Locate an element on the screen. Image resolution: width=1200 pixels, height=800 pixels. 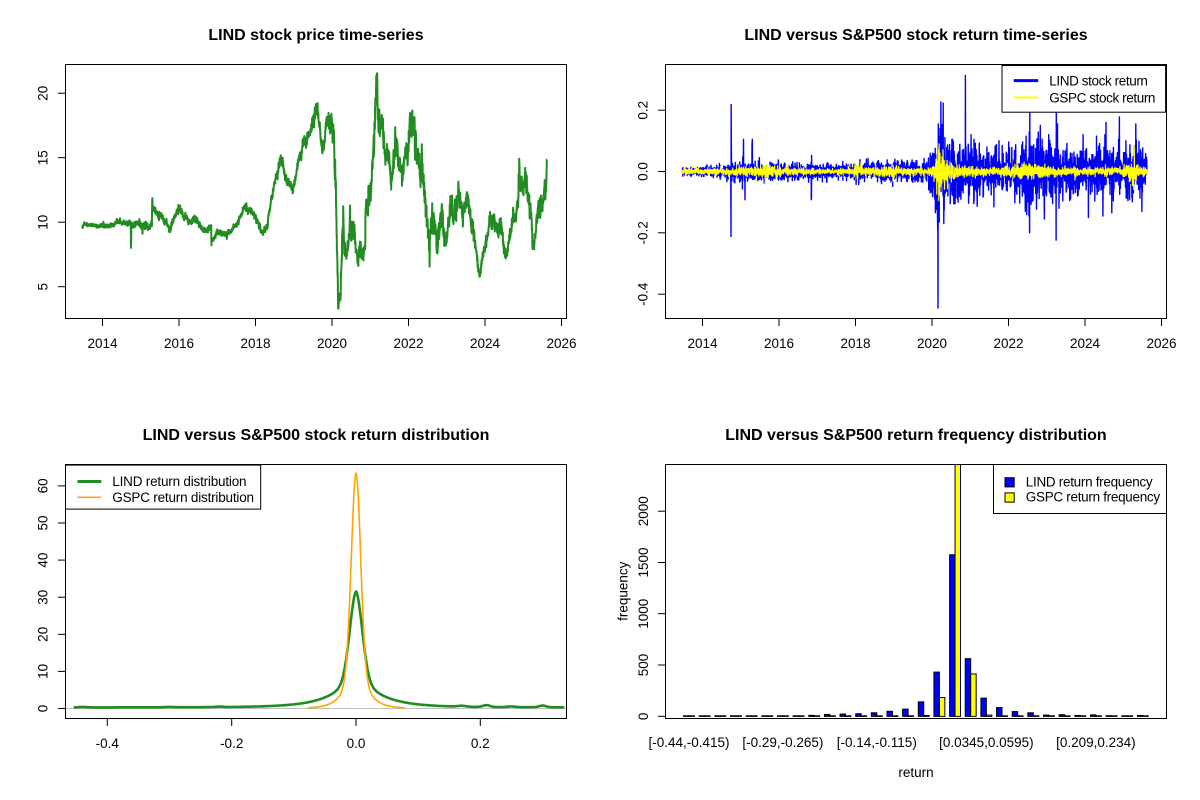
svg-text: 1000 is located at coordinates (643, 614).